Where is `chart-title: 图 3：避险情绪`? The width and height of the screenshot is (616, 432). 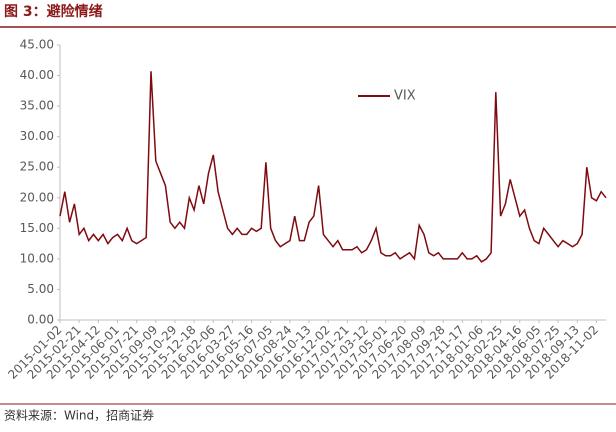
chart-title: 图 3：避险情绪 is located at coordinates (53, 11).